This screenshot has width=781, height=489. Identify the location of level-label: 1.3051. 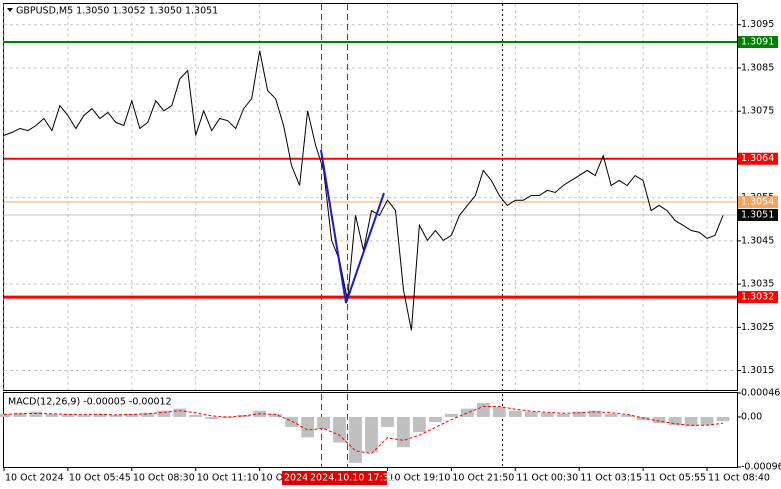
(757, 214).